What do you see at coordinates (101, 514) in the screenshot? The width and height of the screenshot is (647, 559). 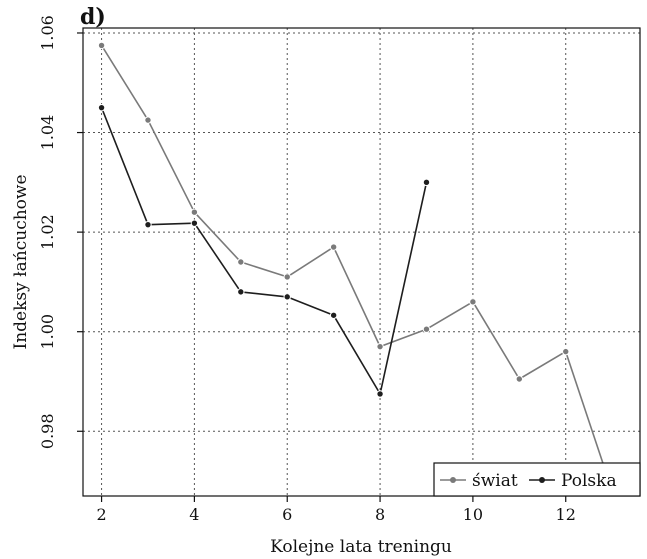 I see `x-tick-label: 2` at bounding box center [101, 514].